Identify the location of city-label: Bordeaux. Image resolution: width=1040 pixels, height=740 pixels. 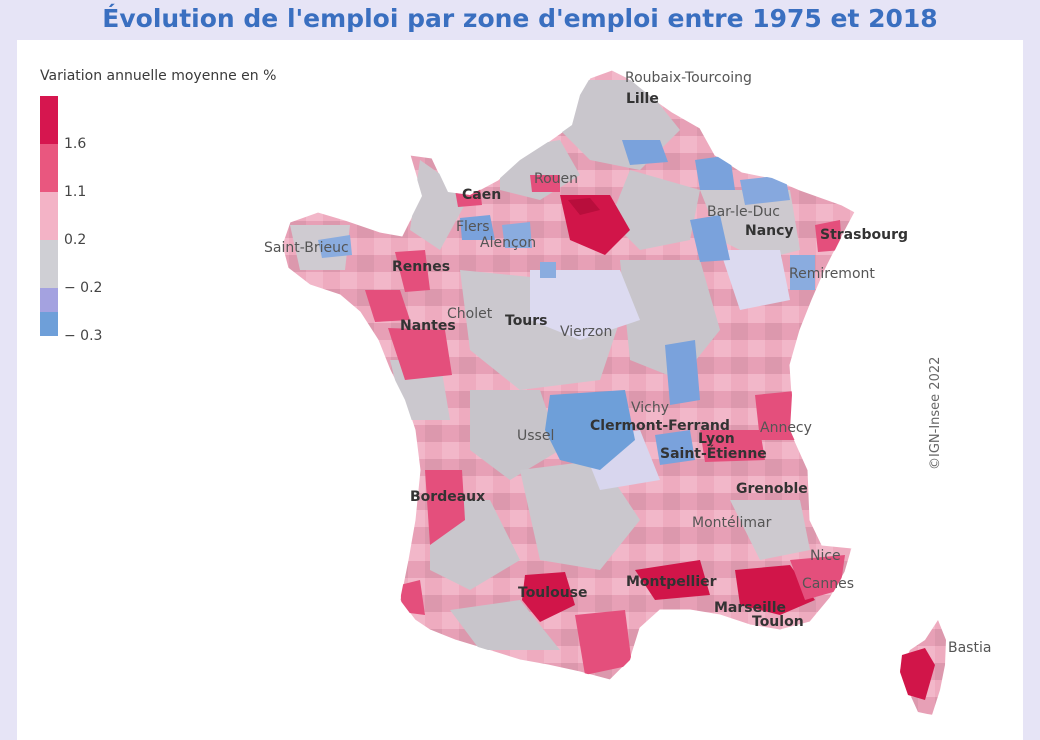
(448, 497).